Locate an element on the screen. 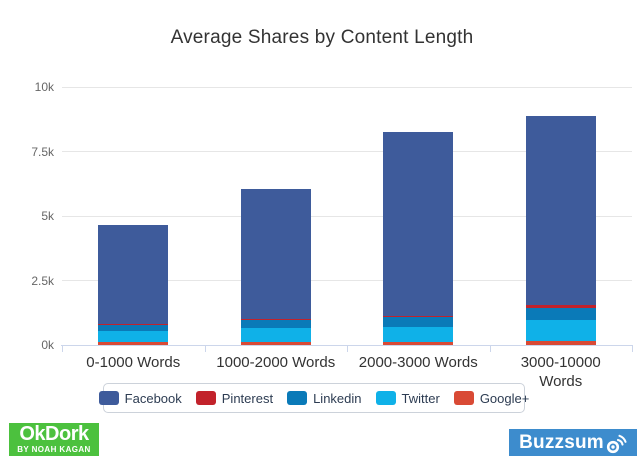  y-axis-label: 10k is located at coordinates (44, 87).